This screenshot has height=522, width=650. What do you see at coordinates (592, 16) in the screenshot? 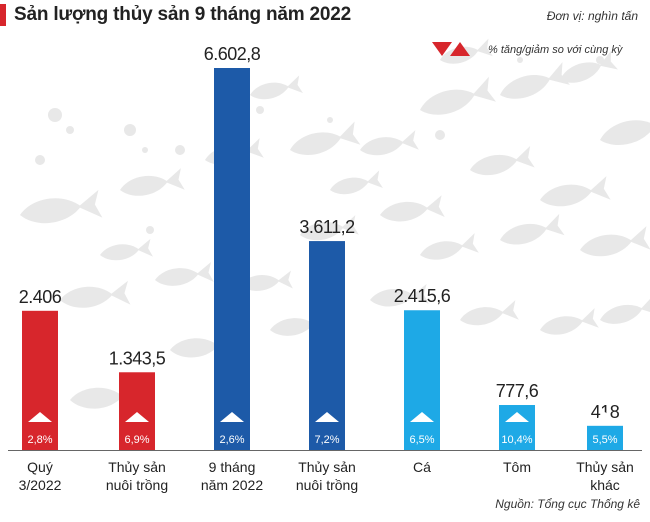
I see `unit-label: Đơn vị: nghìn tấn` at bounding box center [592, 16].